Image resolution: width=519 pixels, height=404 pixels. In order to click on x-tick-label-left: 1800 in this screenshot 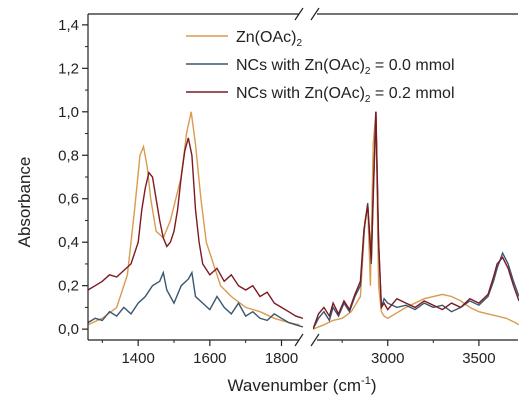, I will do `click(281, 358)`.